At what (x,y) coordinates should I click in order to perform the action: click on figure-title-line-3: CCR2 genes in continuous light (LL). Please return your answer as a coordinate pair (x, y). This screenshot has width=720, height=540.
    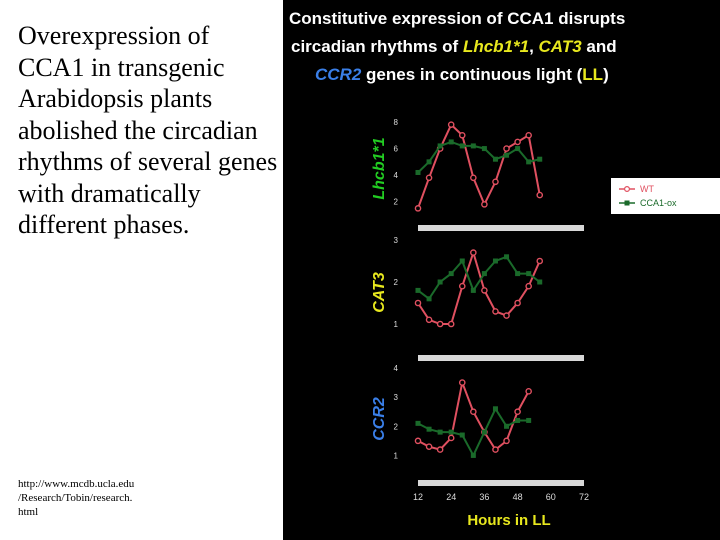
    Looking at the image, I should click on (462, 74).